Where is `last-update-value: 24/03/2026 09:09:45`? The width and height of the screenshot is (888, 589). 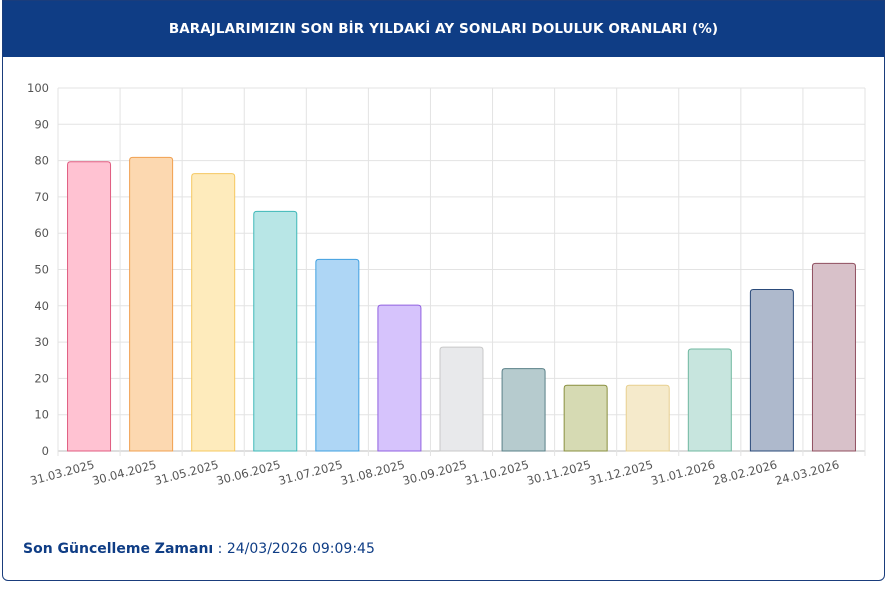
last-update-value: 24/03/2026 09:09:45 is located at coordinates (300, 549).